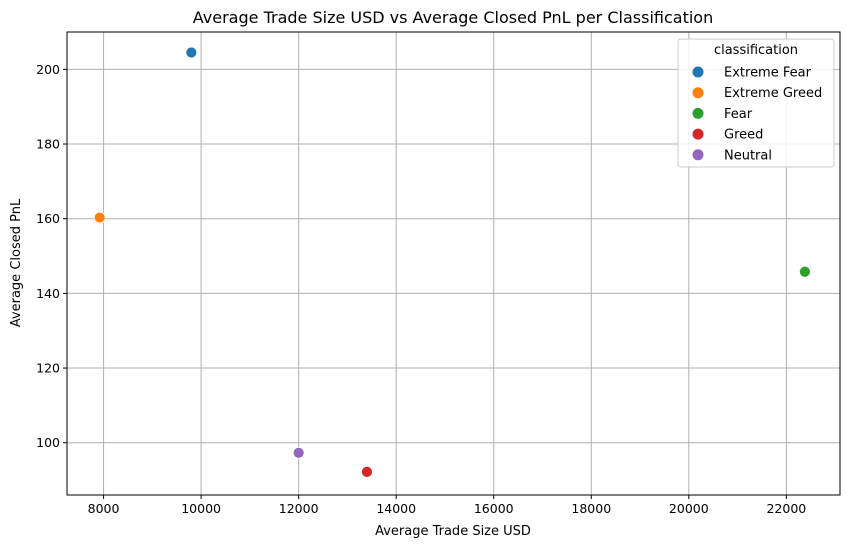 The height and width of the screenshot is (547, 850). What do you see at coordinates (804, 271) in the screenshot?
I see `data-point-fear` at bounding box center [804, 271].